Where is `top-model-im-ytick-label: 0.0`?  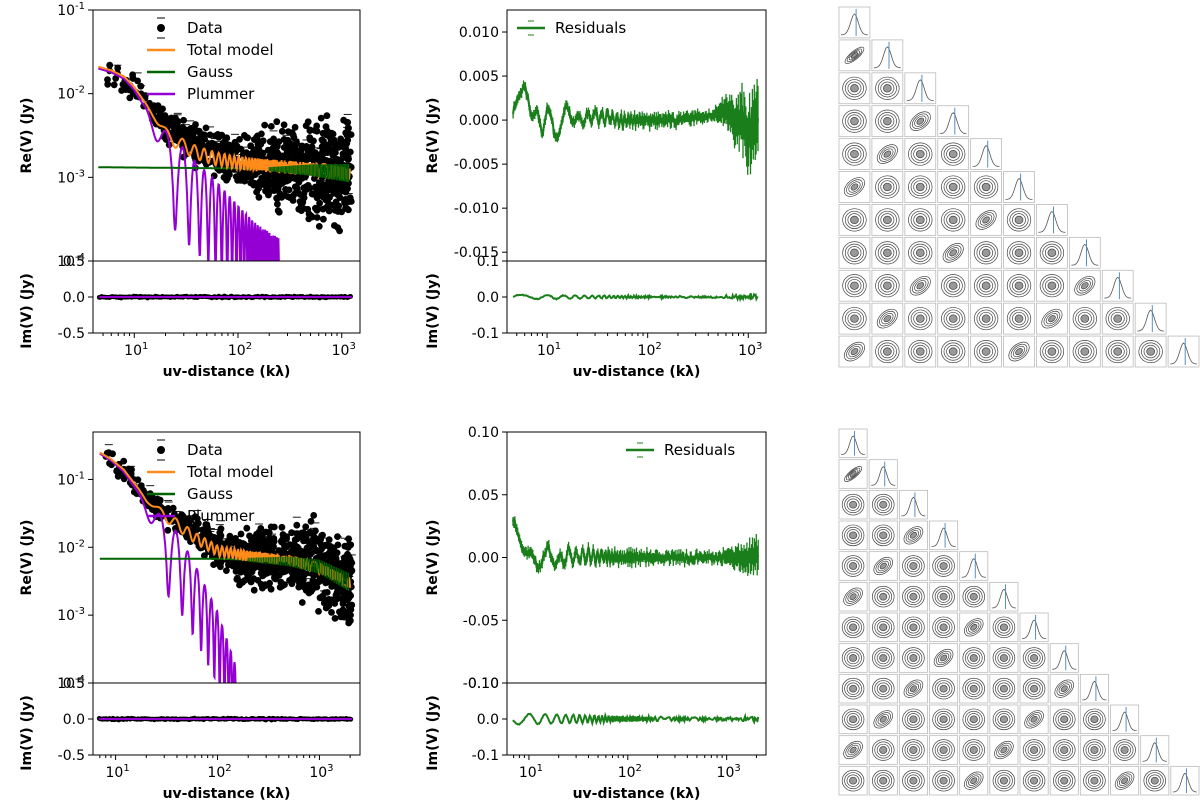
top-model-im-ytick-label: 0.0 is located at coordinates (74, 298).